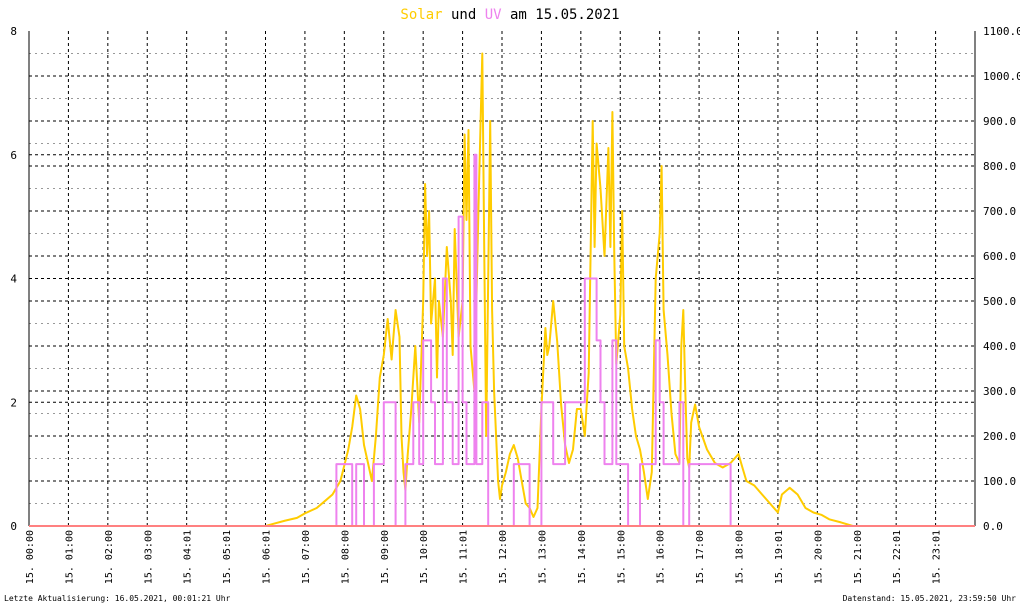 The image size is (1020, 606). Describe the element at coordinates (13, 526) in the screenshot. I see `y-left-tick-label: 0` at that location.